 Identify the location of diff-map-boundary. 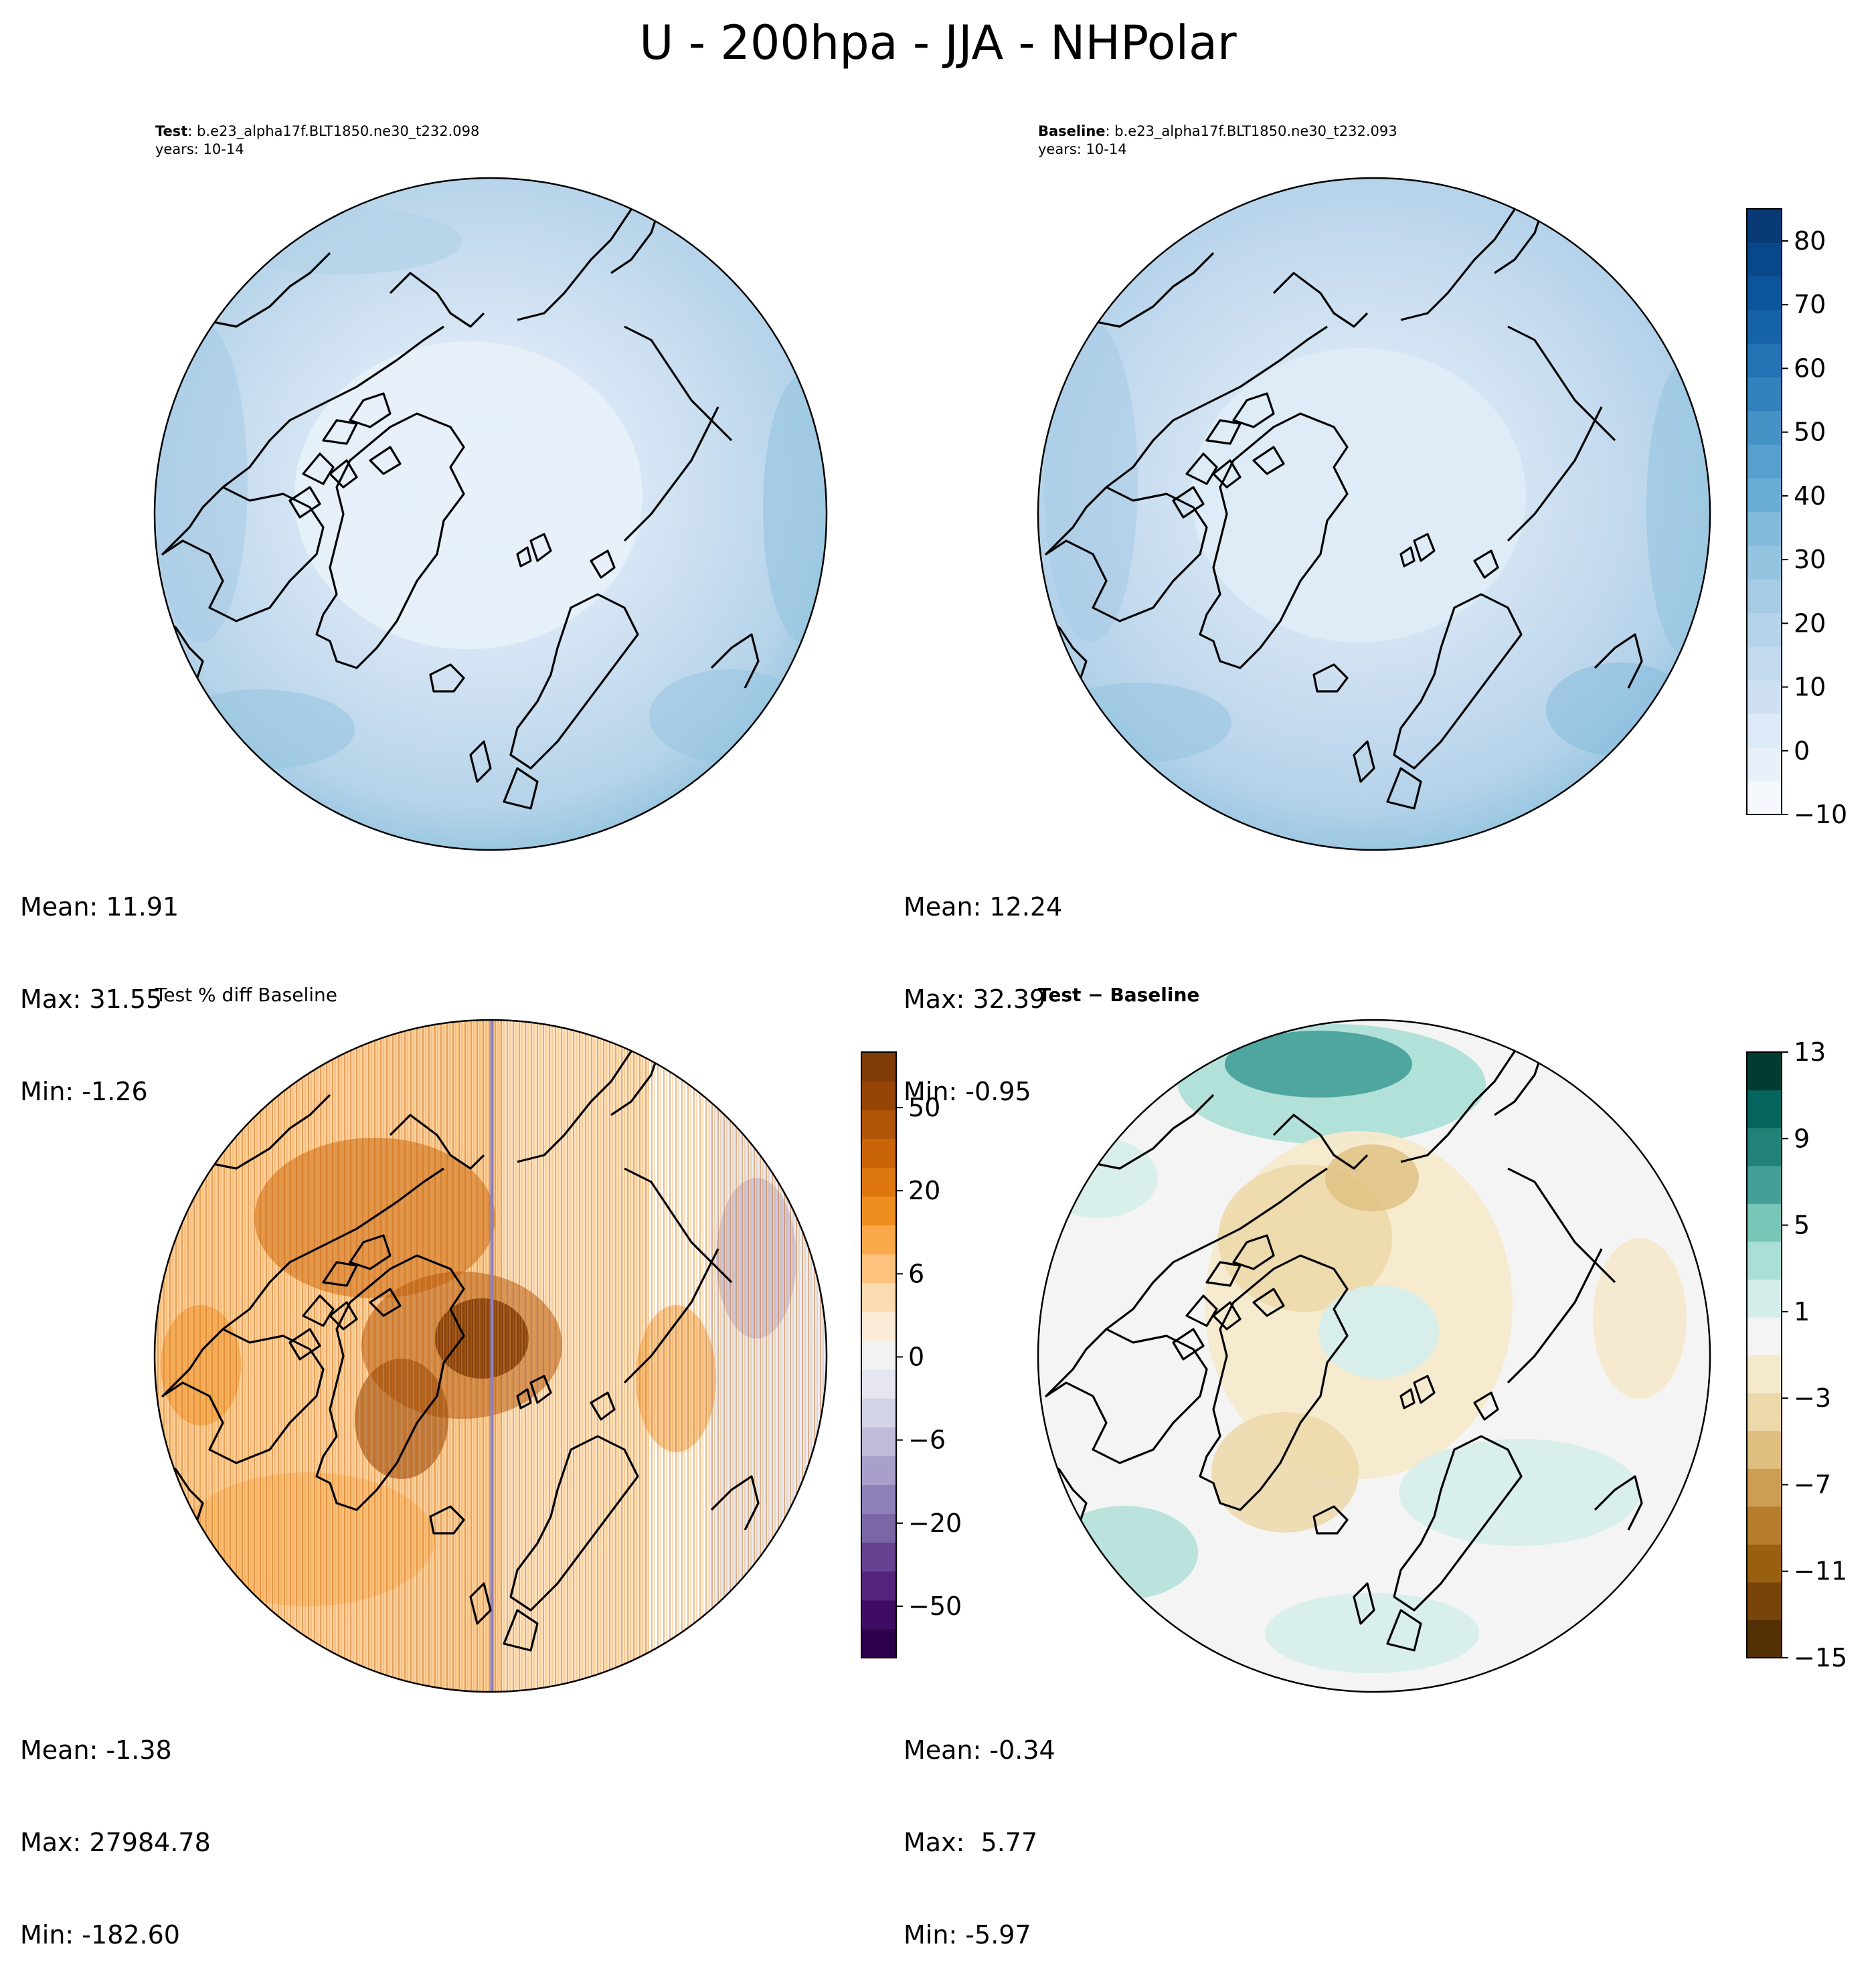
(1374, 1356).